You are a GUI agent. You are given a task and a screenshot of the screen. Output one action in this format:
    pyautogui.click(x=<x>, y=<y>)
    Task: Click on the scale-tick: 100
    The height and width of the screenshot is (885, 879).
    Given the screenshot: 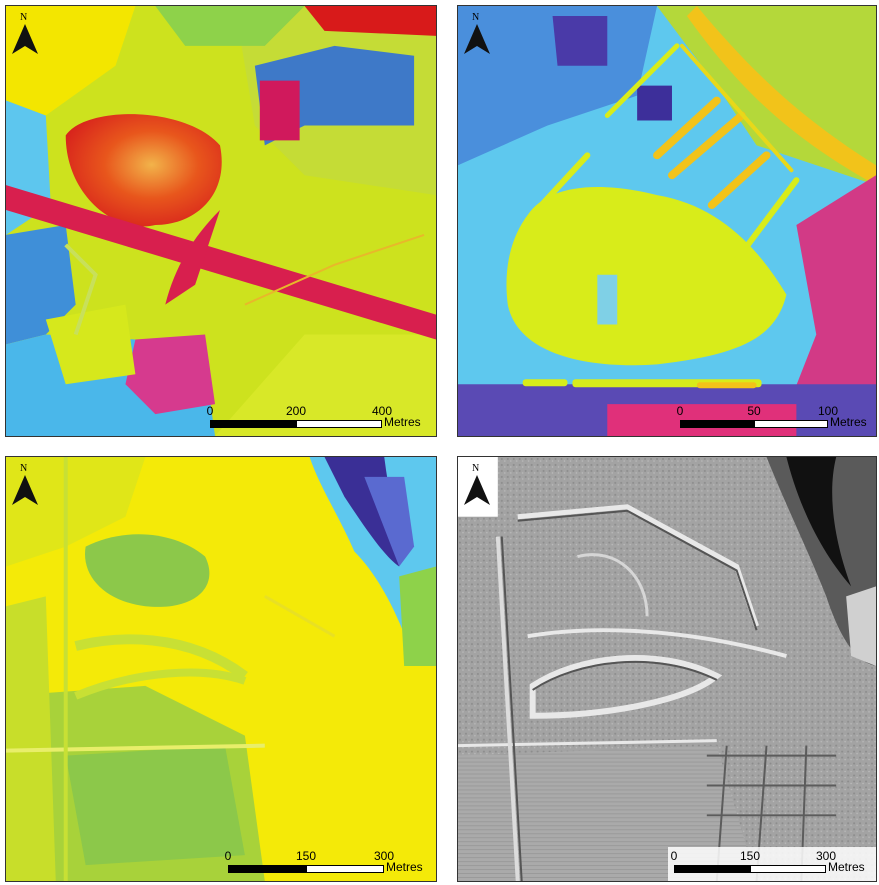 What is the action you would take?
    pyautogui.click(x=828, y=411)
    